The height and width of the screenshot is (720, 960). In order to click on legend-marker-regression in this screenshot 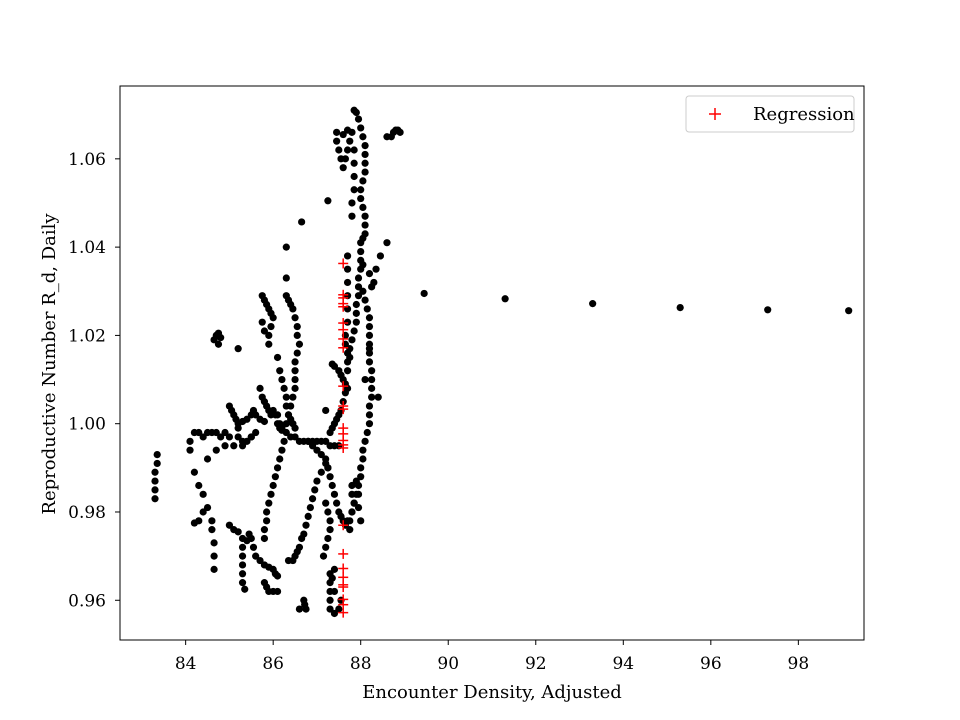, I will do `click(715, 114)`.